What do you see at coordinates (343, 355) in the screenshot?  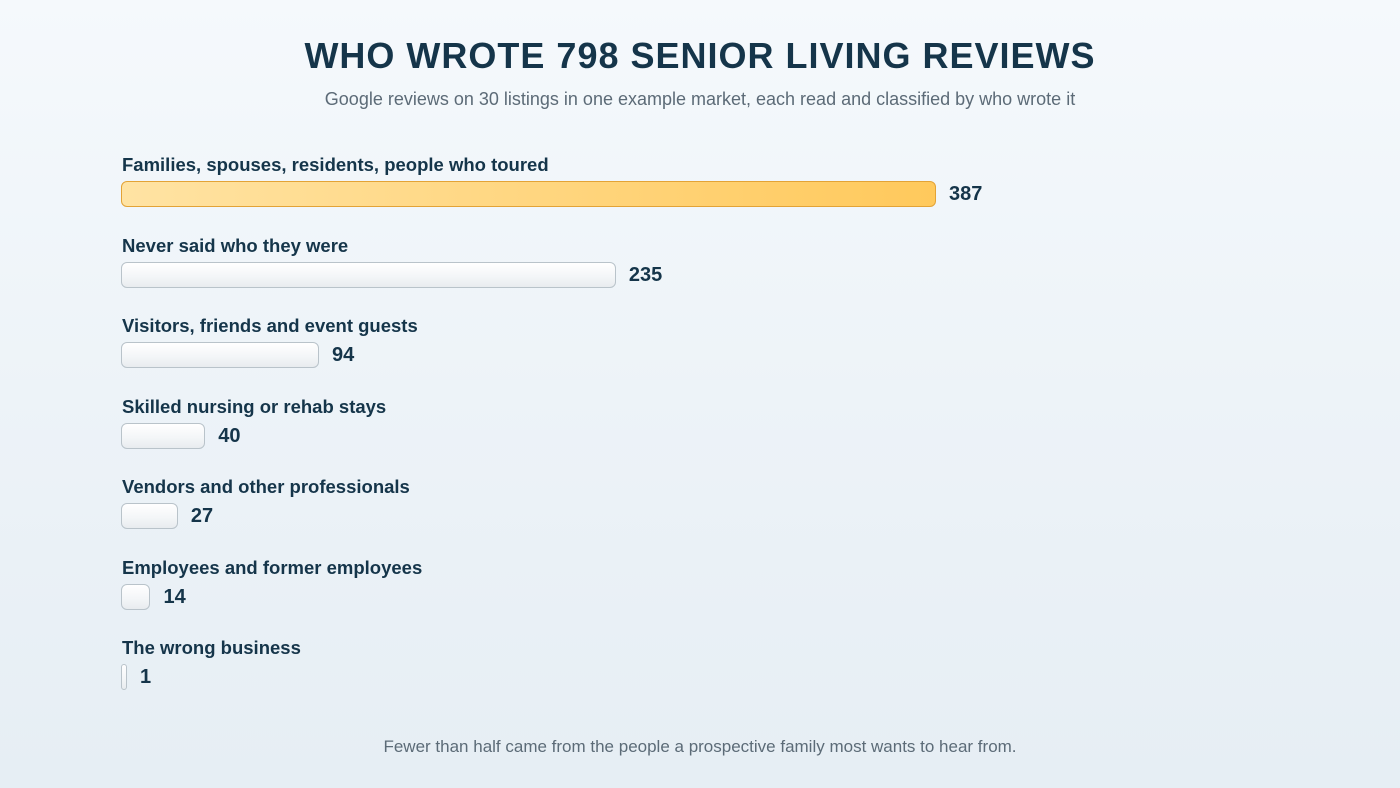 I see `bar-value-label: 94` at bounding box center [343, 355].